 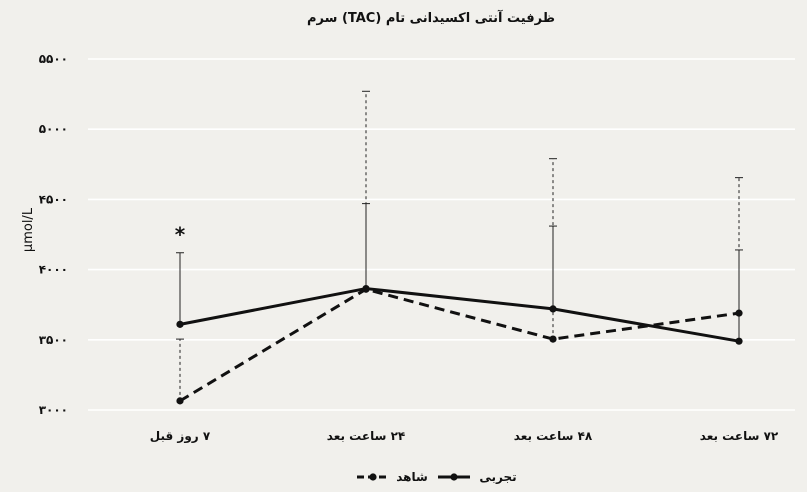 What do you see at coordinates (431, 17) in the screenshot?
I see `chart-title: ظرفیت آنتی اکسیدانی تام (TAC) سرم` at bounding box center [431, 17].